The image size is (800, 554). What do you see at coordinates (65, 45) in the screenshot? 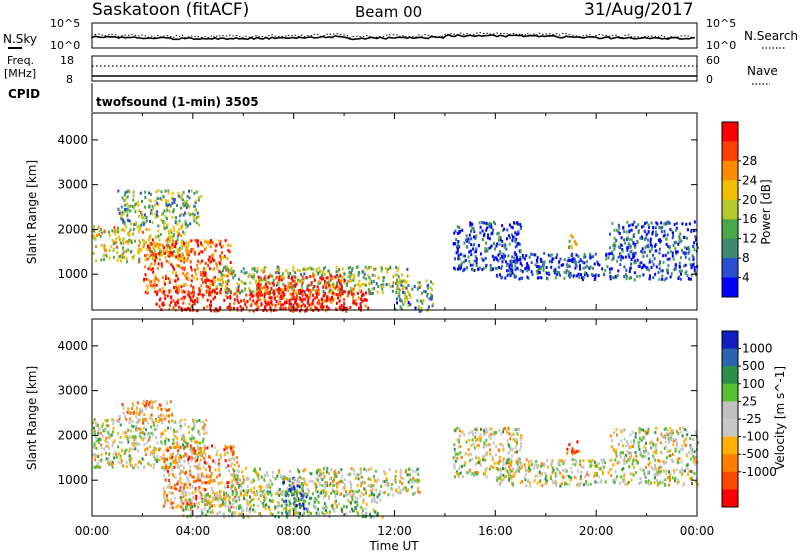
I see `noise-left-tick-bottom: 10^0` at bounding box center [65, 45].